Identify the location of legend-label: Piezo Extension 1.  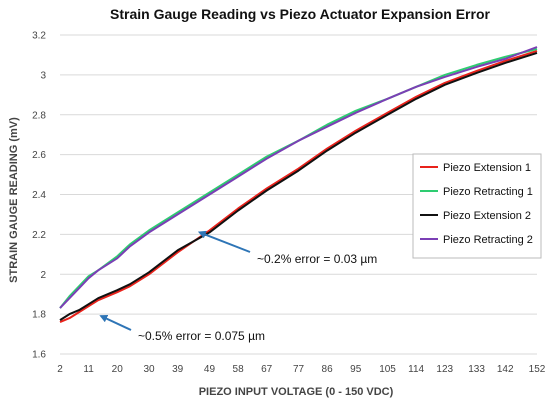
(487, 168).